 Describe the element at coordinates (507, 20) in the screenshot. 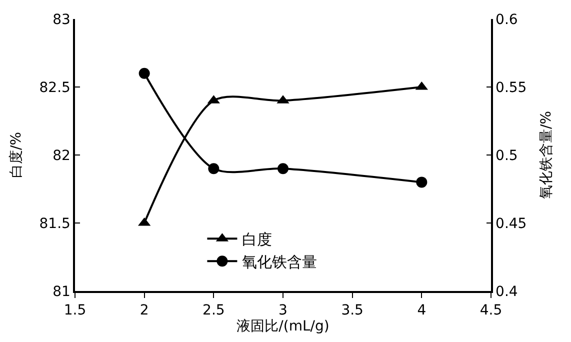

I see `y2-tick-label: 0.6` at that location.